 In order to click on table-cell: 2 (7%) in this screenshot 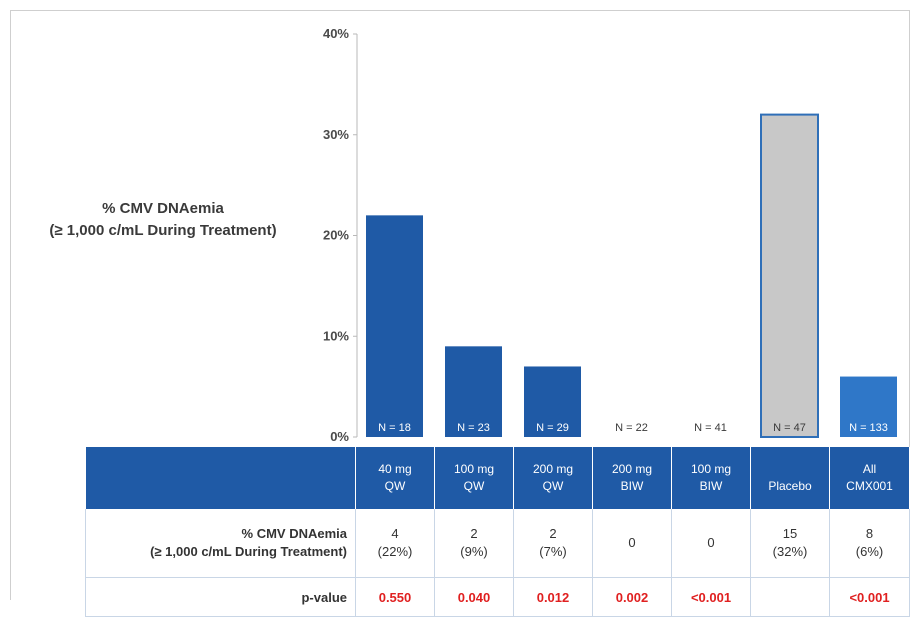, I will do `click(553, 543)`.